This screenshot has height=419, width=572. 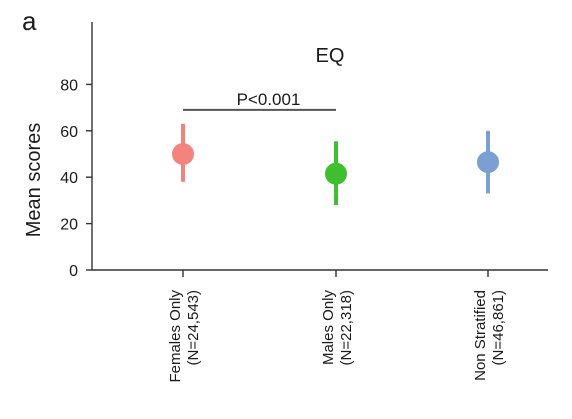 I want to click on y-tick-label: 20, so click(x=69, y=225).